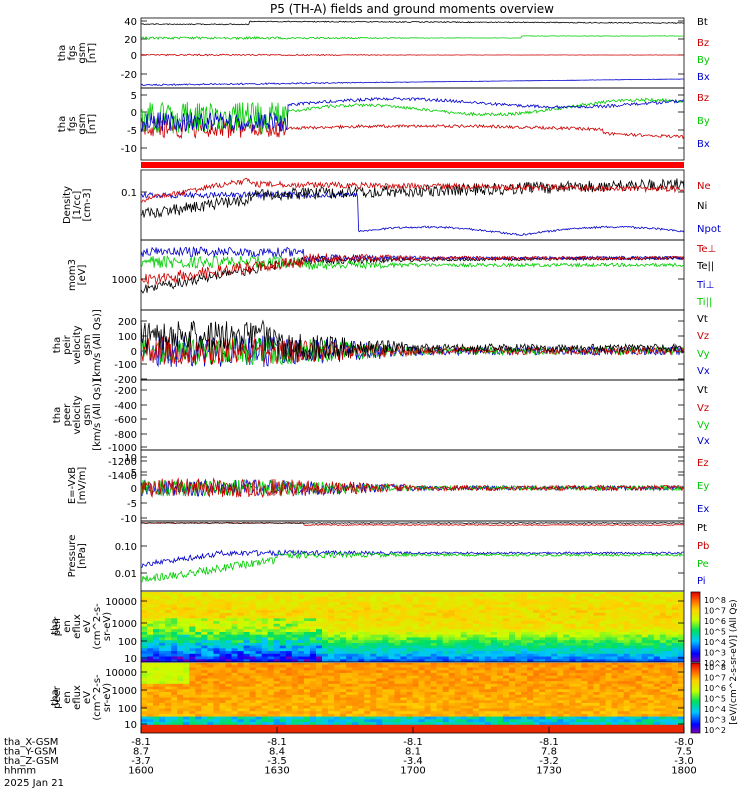  I want to click on trace-pt, so click(412, 523).